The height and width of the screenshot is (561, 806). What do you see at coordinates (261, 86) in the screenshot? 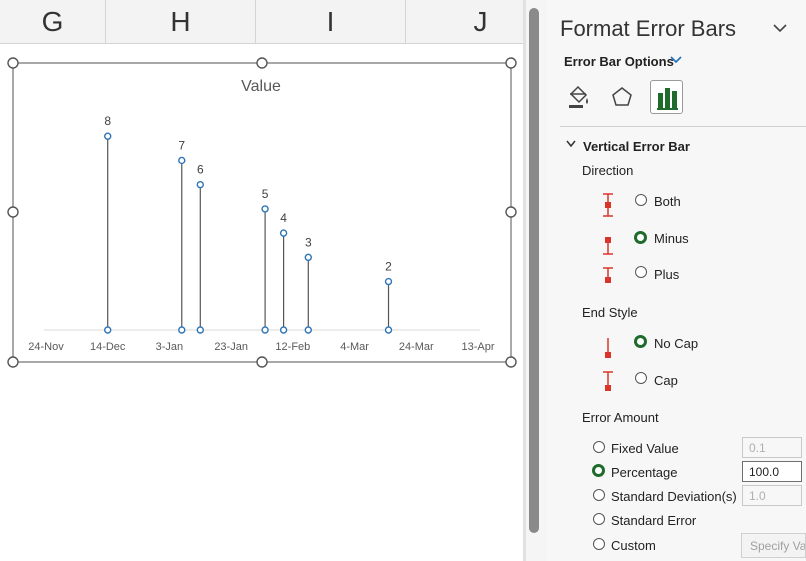
I see `chart-title: Value` at bounding box center [261, 86].